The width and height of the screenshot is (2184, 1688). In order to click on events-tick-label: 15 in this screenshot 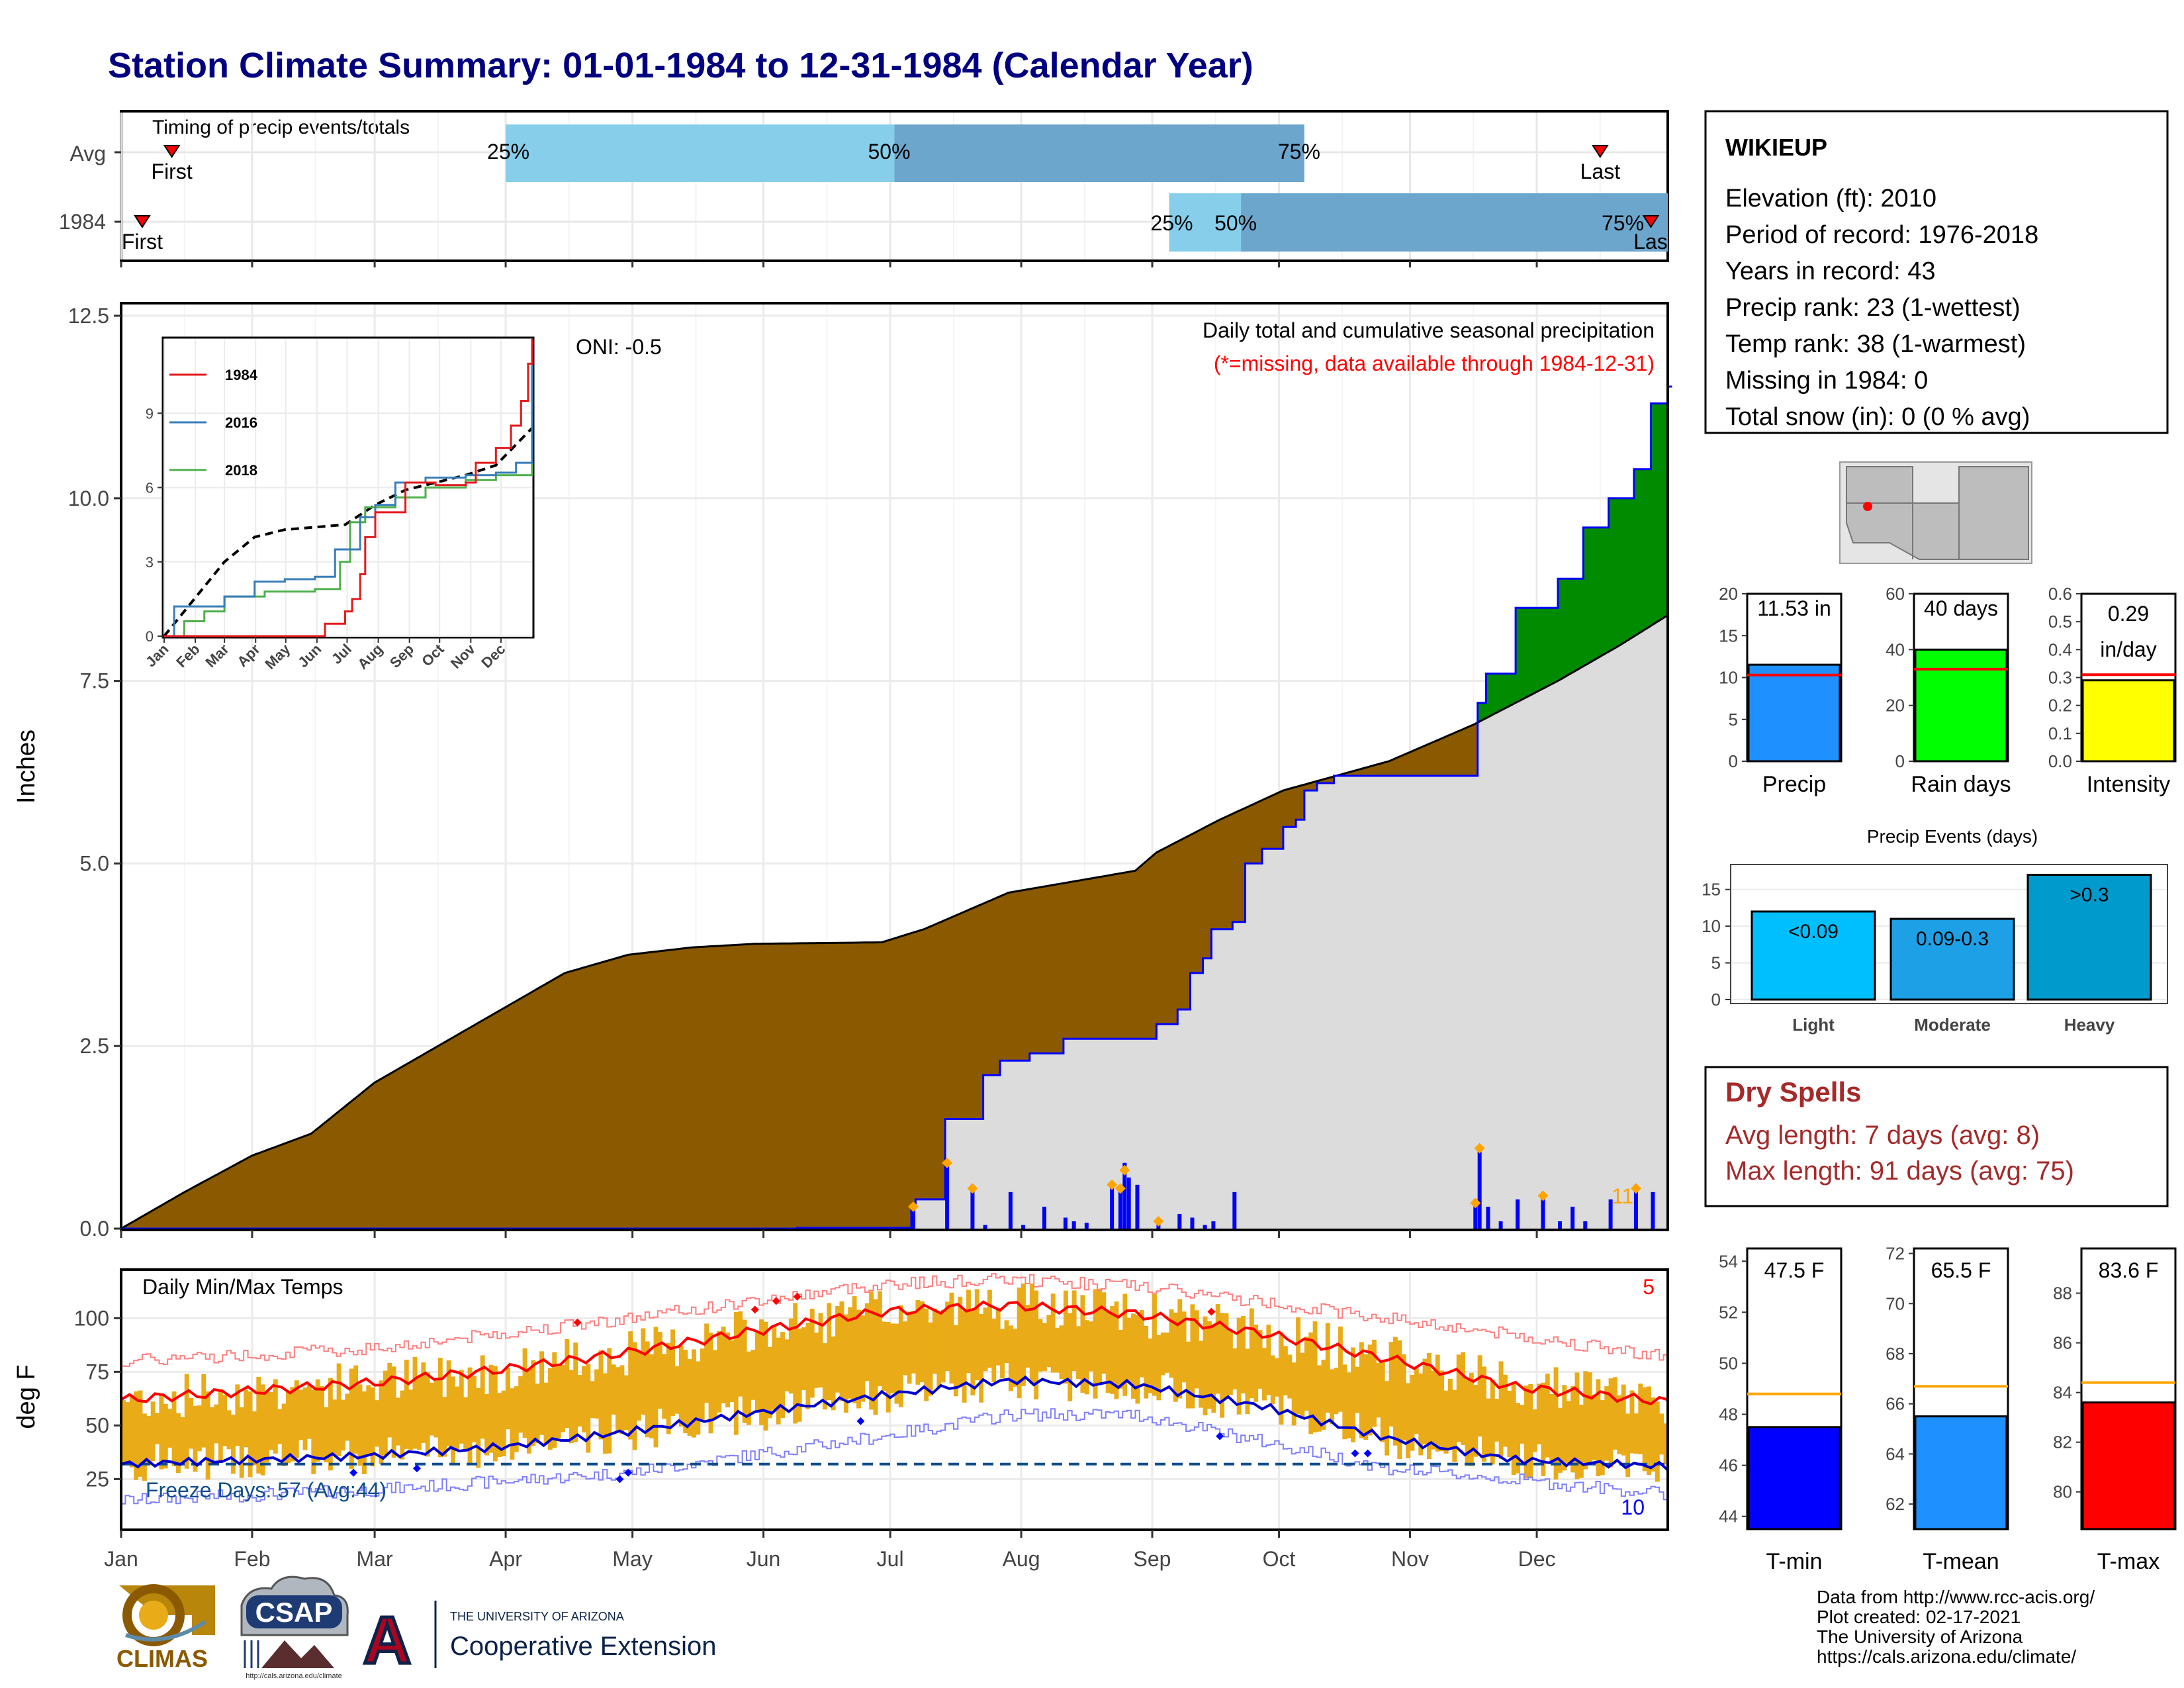, I will do `click(1712, 890)`.